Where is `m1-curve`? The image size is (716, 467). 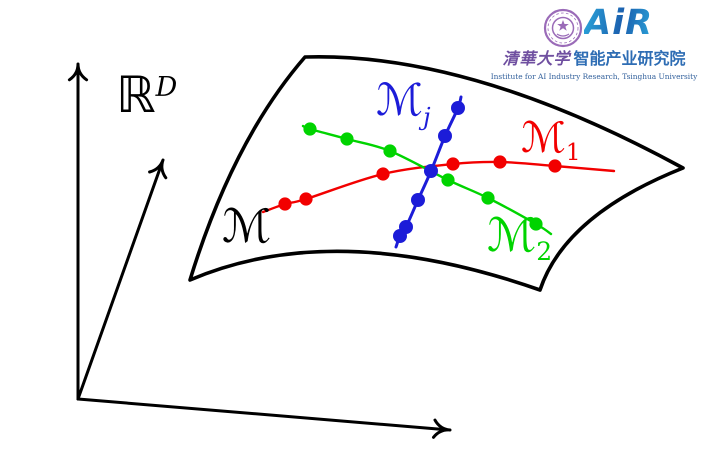
m1-curve is located at coordinates (438, 184).